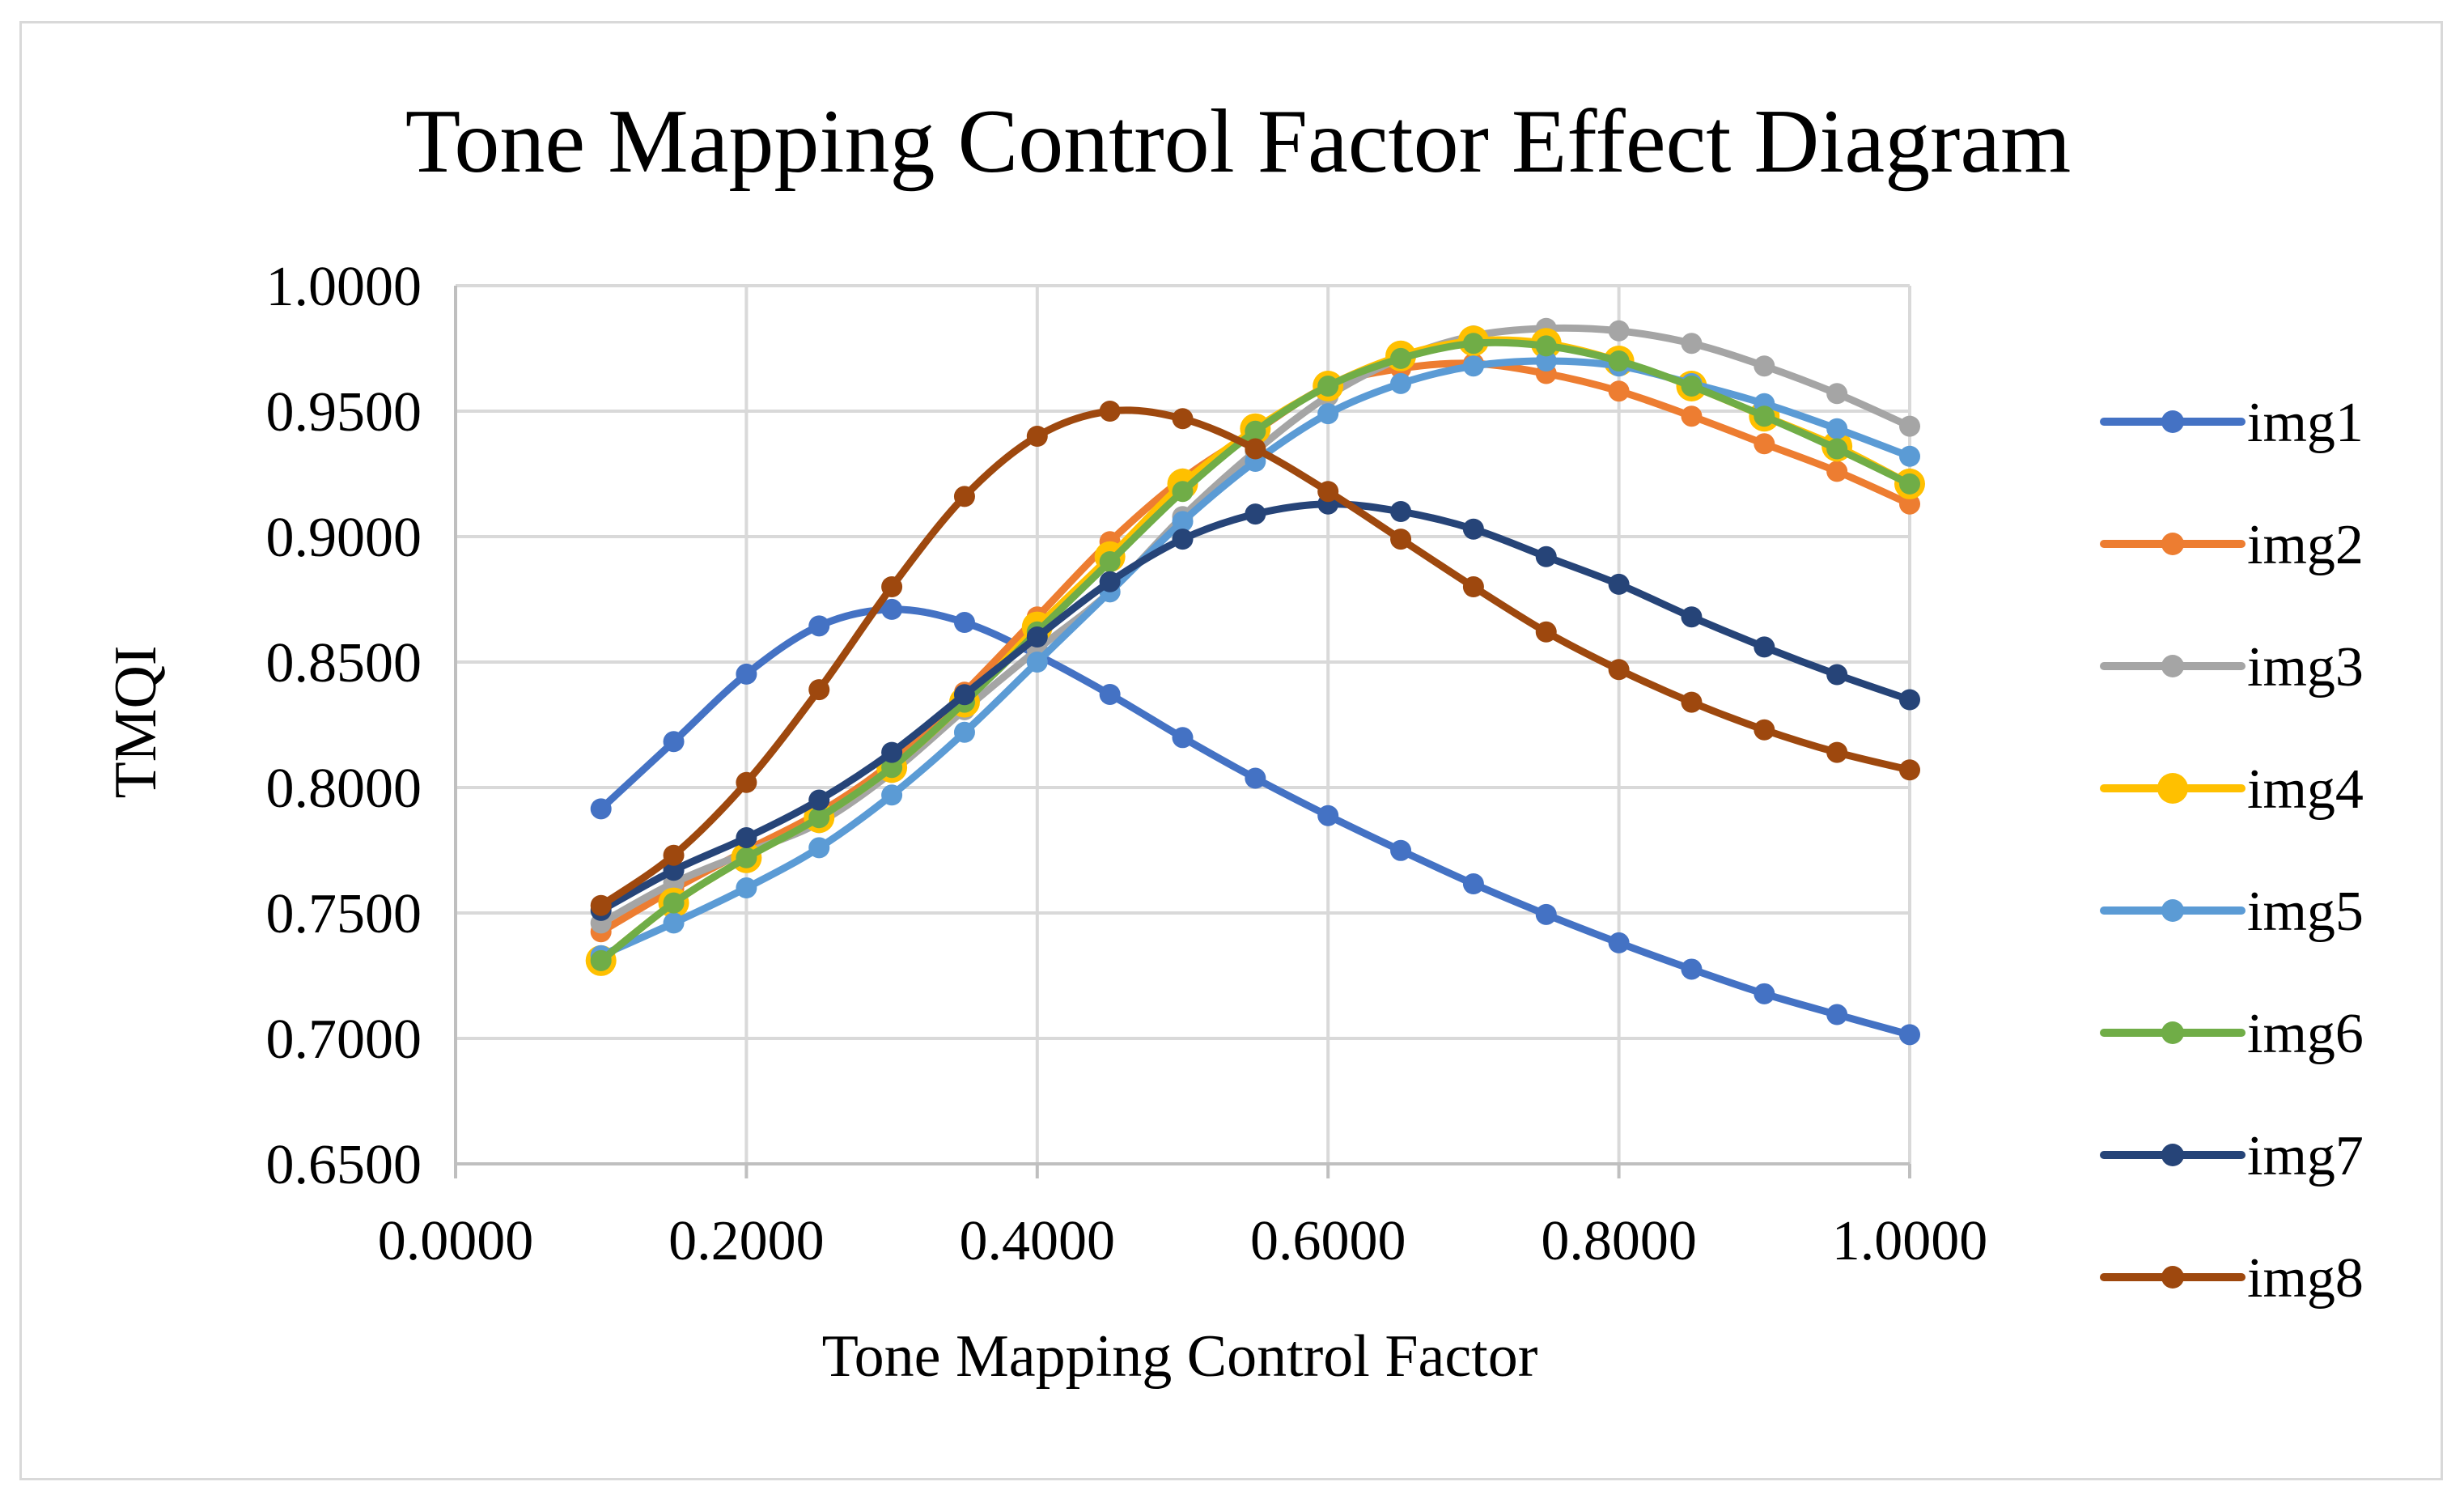 The width and height of the screenshot is (2464, 1503). I want to click on legend-item-img3: img3, so click(2232, 667).